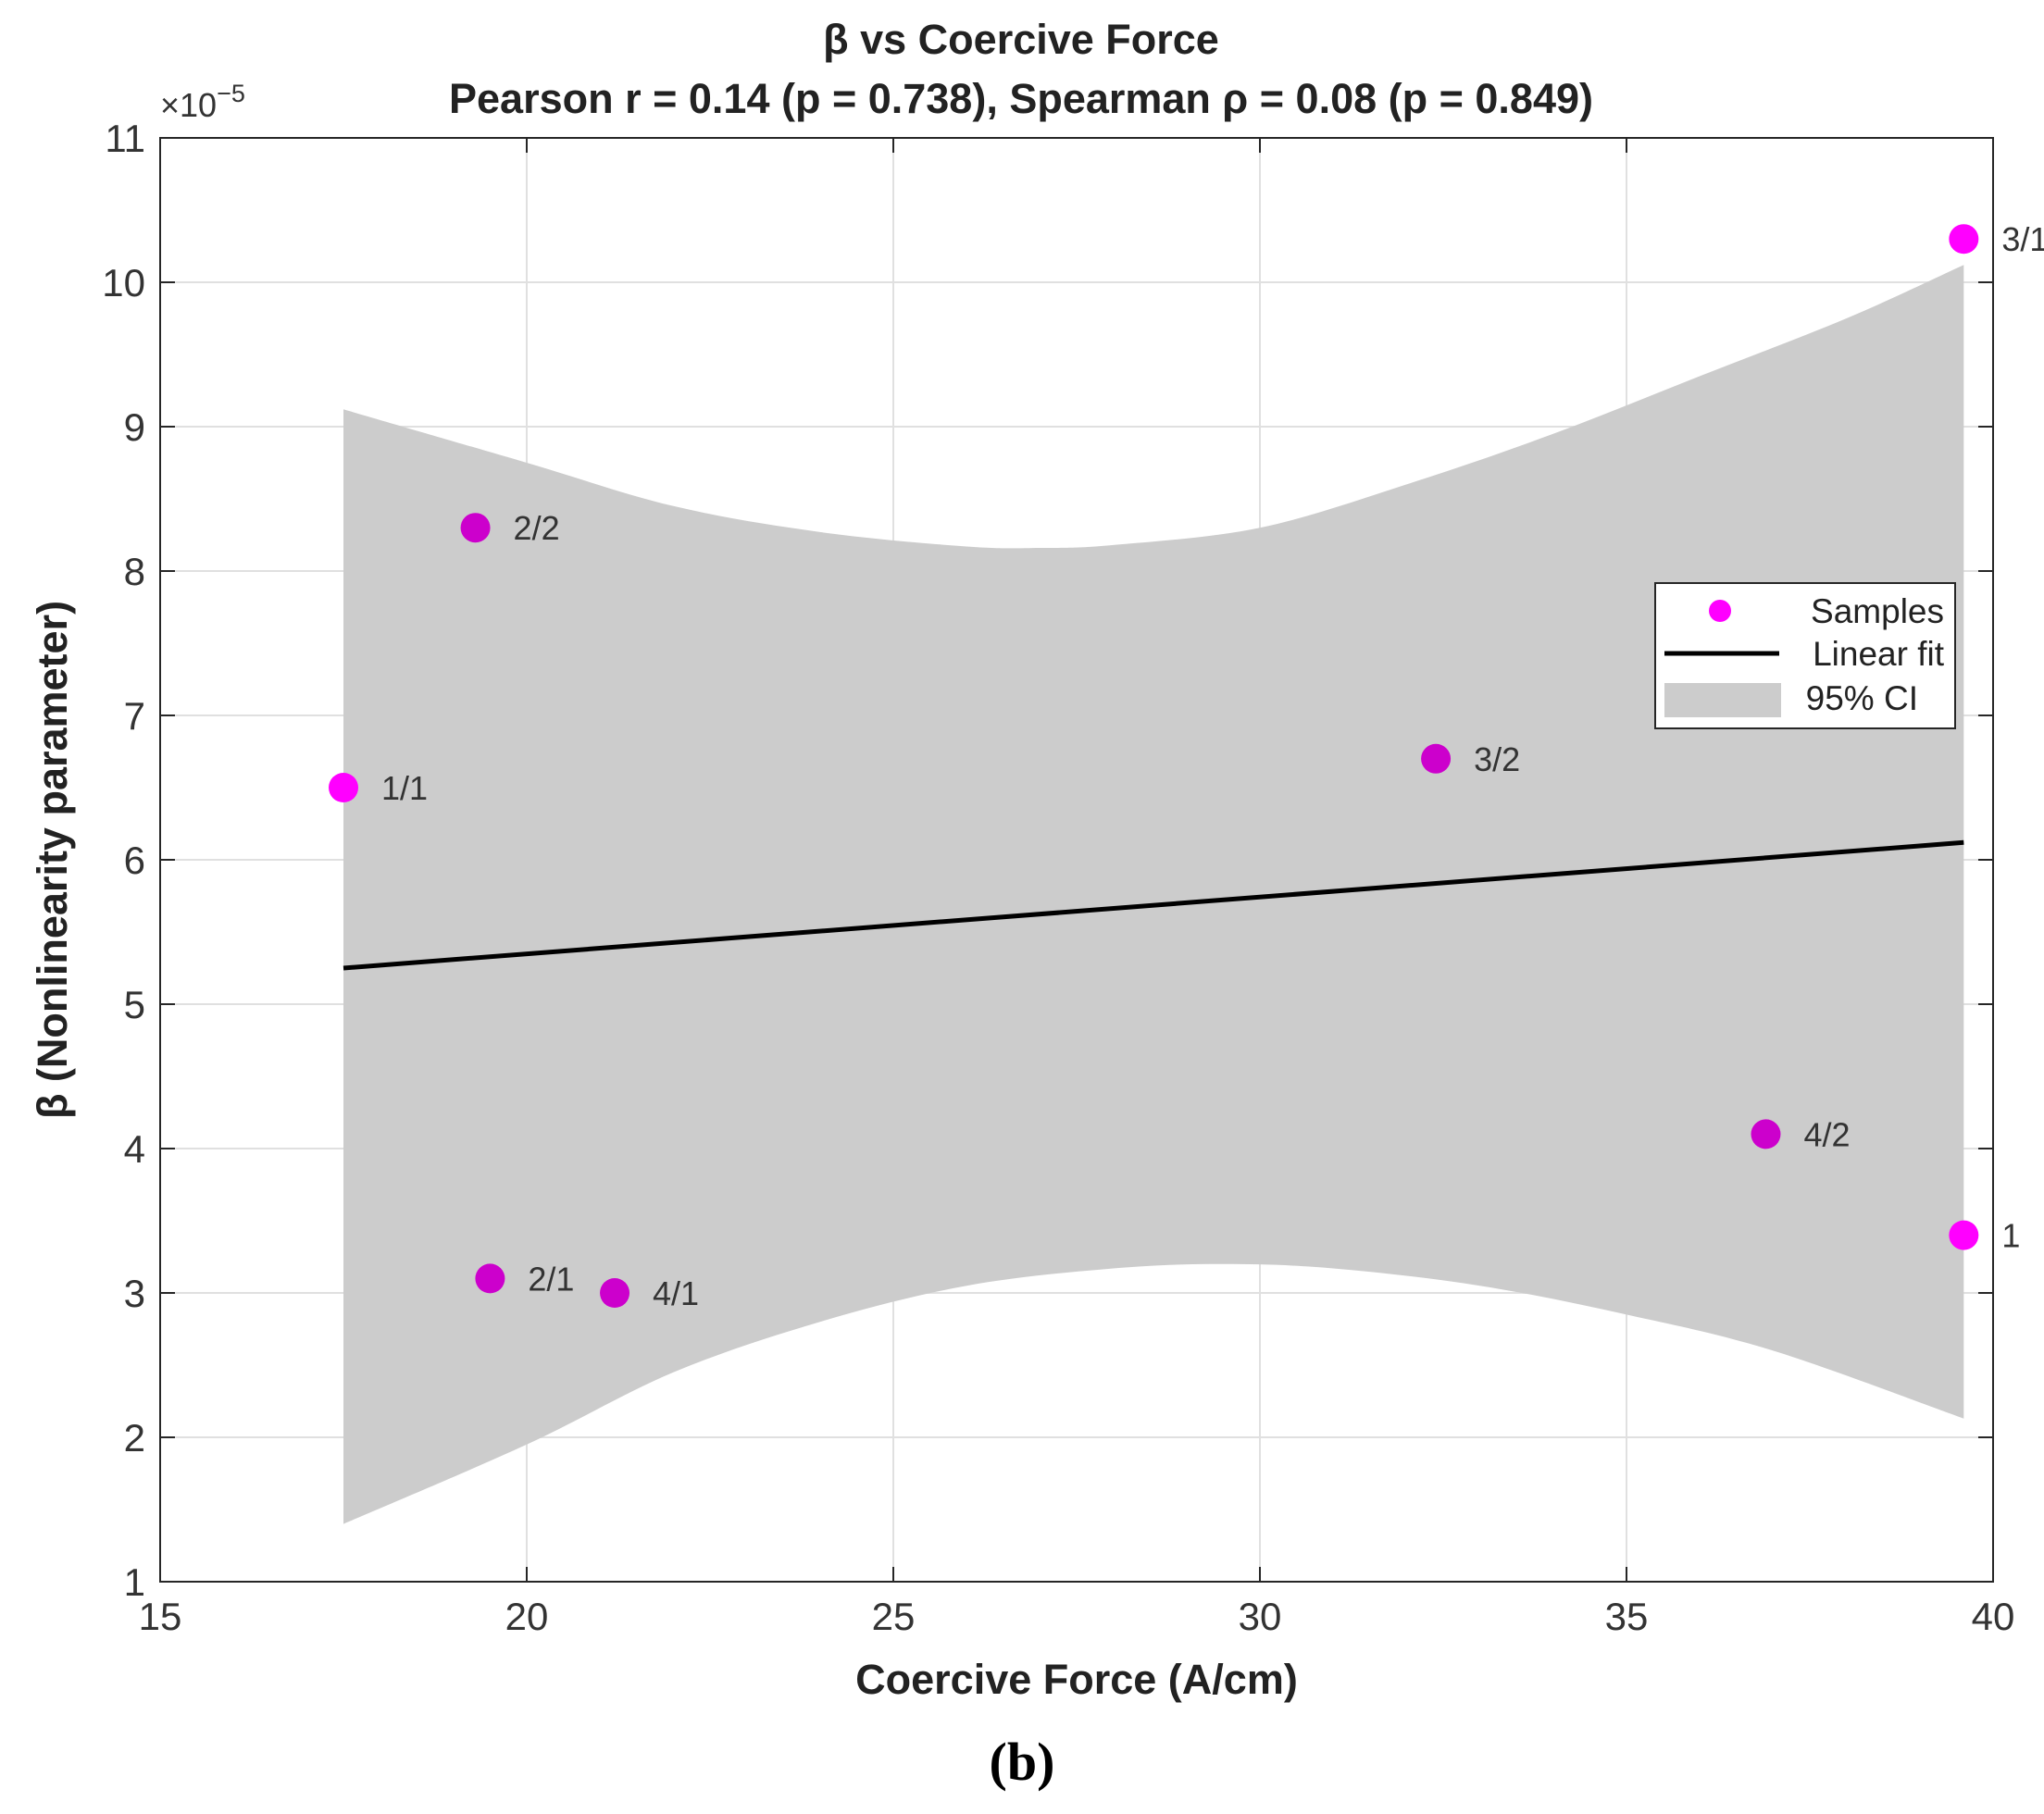 The height and width of the screenshot is (1814, 2044). I want to click on fit-line-layer, so click(1153, 905).